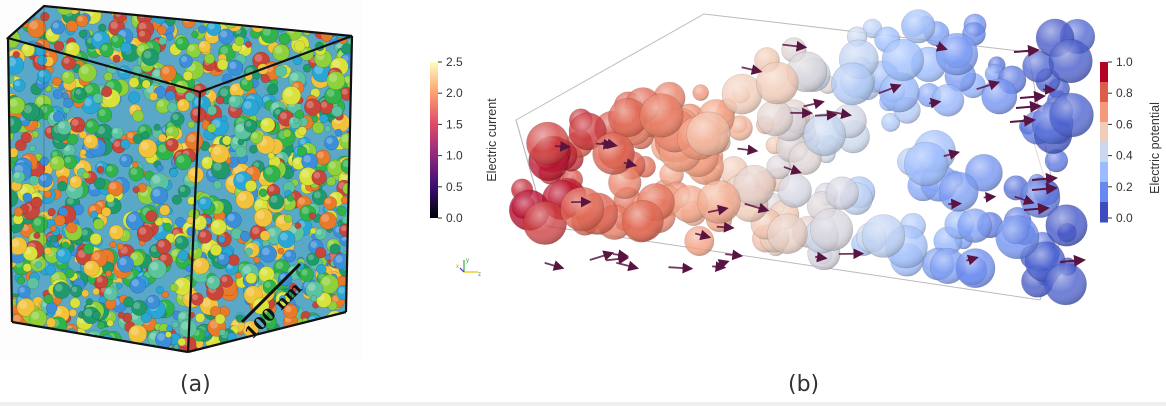  I want to click on colorbar-current-gradient, so click(434, 140).